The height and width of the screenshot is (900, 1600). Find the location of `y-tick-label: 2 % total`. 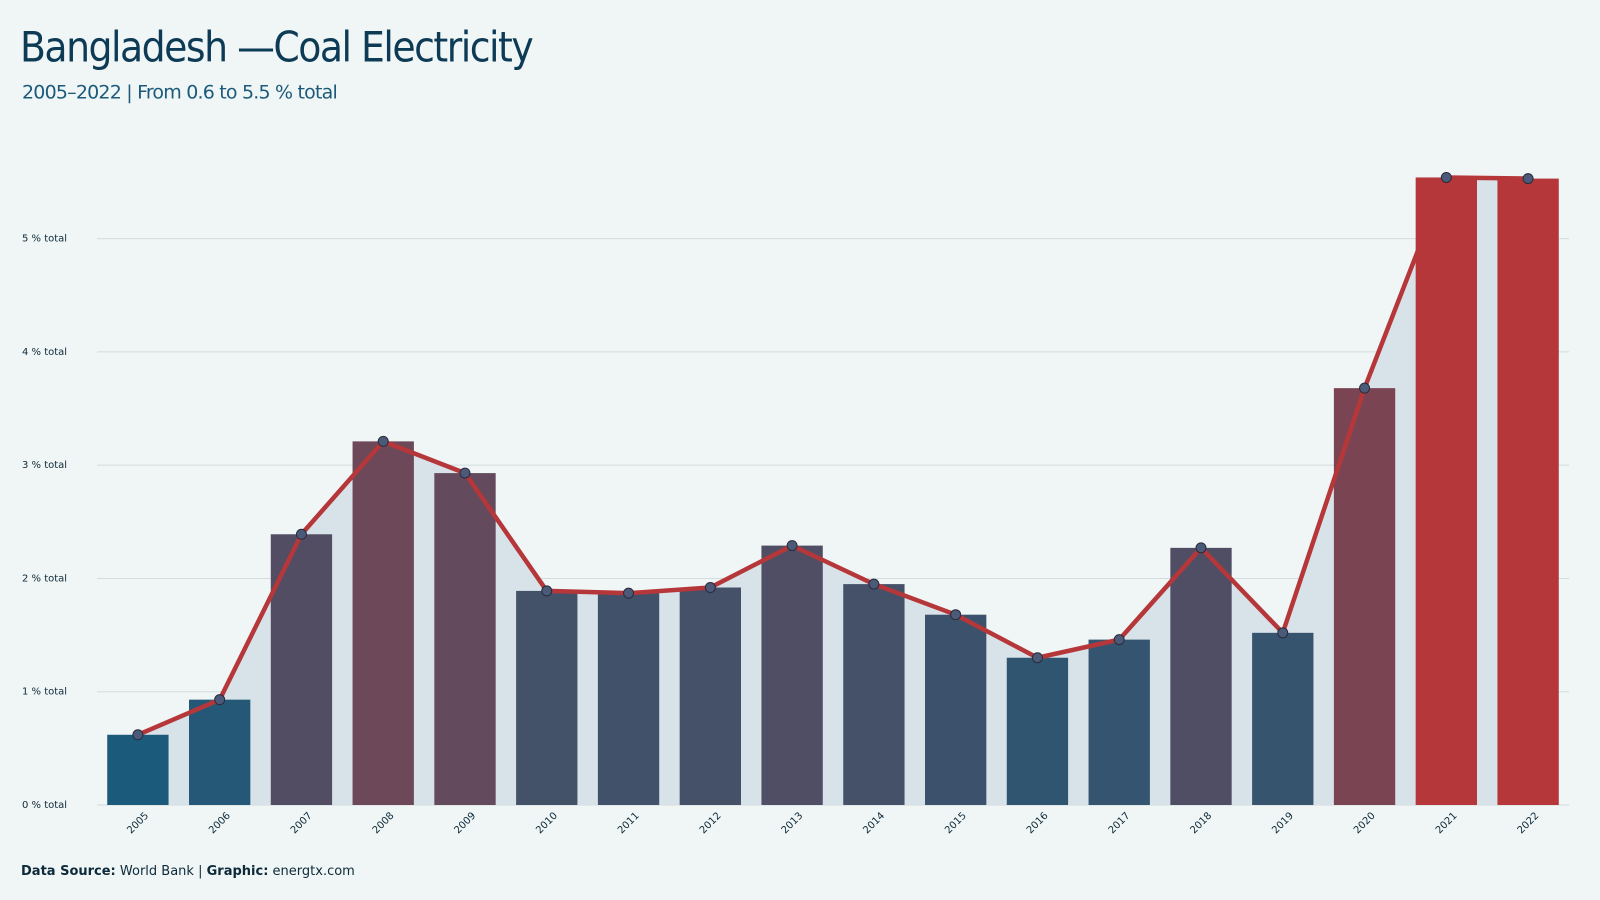

y-tick-label: 2 % total is located at coordinates (44, 578).